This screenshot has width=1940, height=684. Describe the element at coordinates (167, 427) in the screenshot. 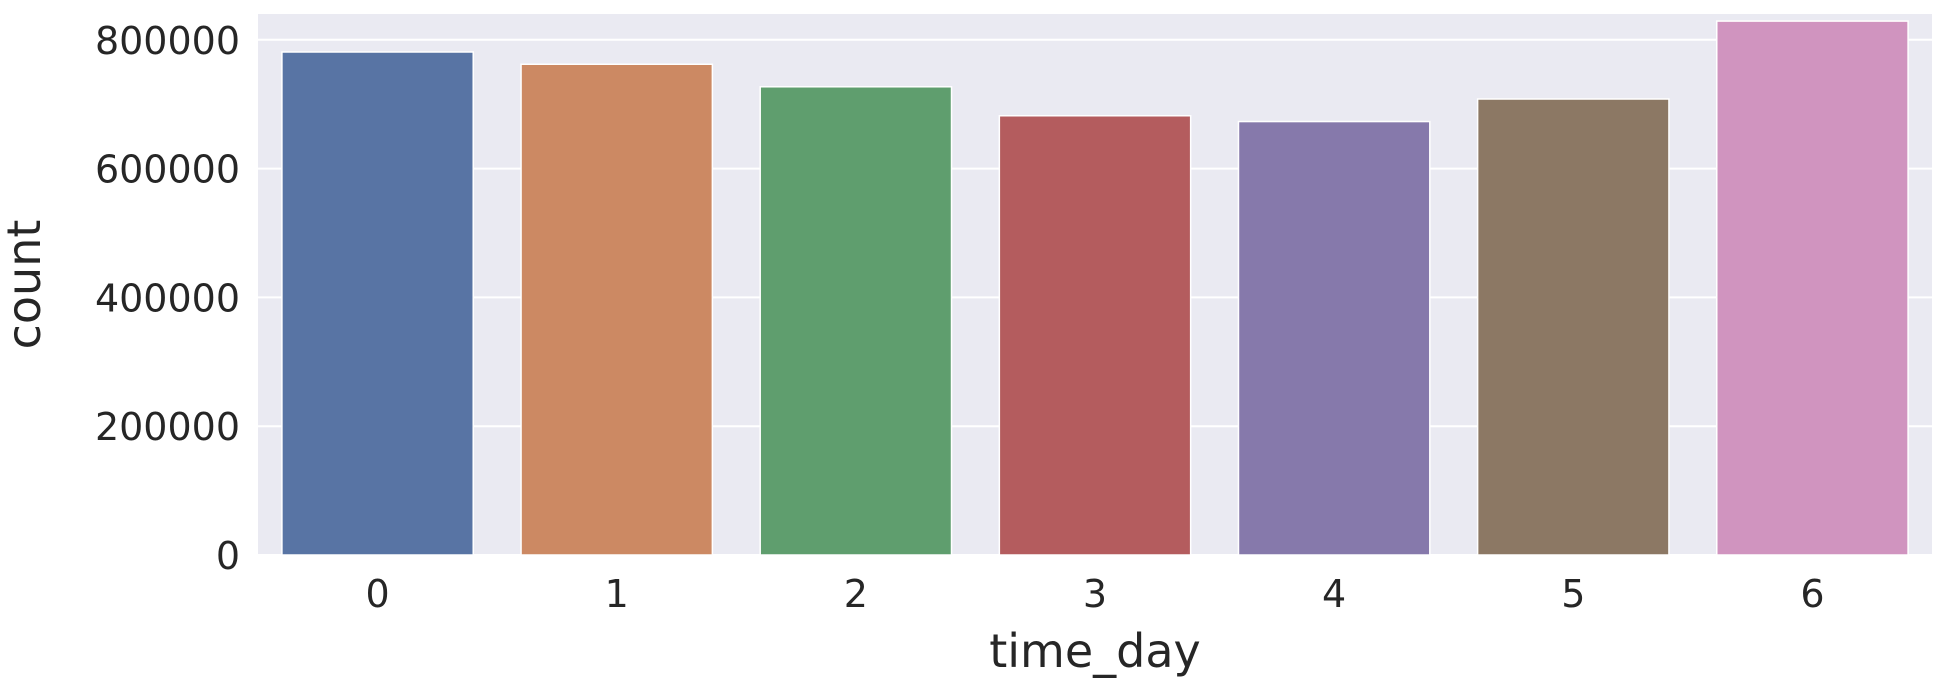

I see `y-tick-label: 200000` at that location.